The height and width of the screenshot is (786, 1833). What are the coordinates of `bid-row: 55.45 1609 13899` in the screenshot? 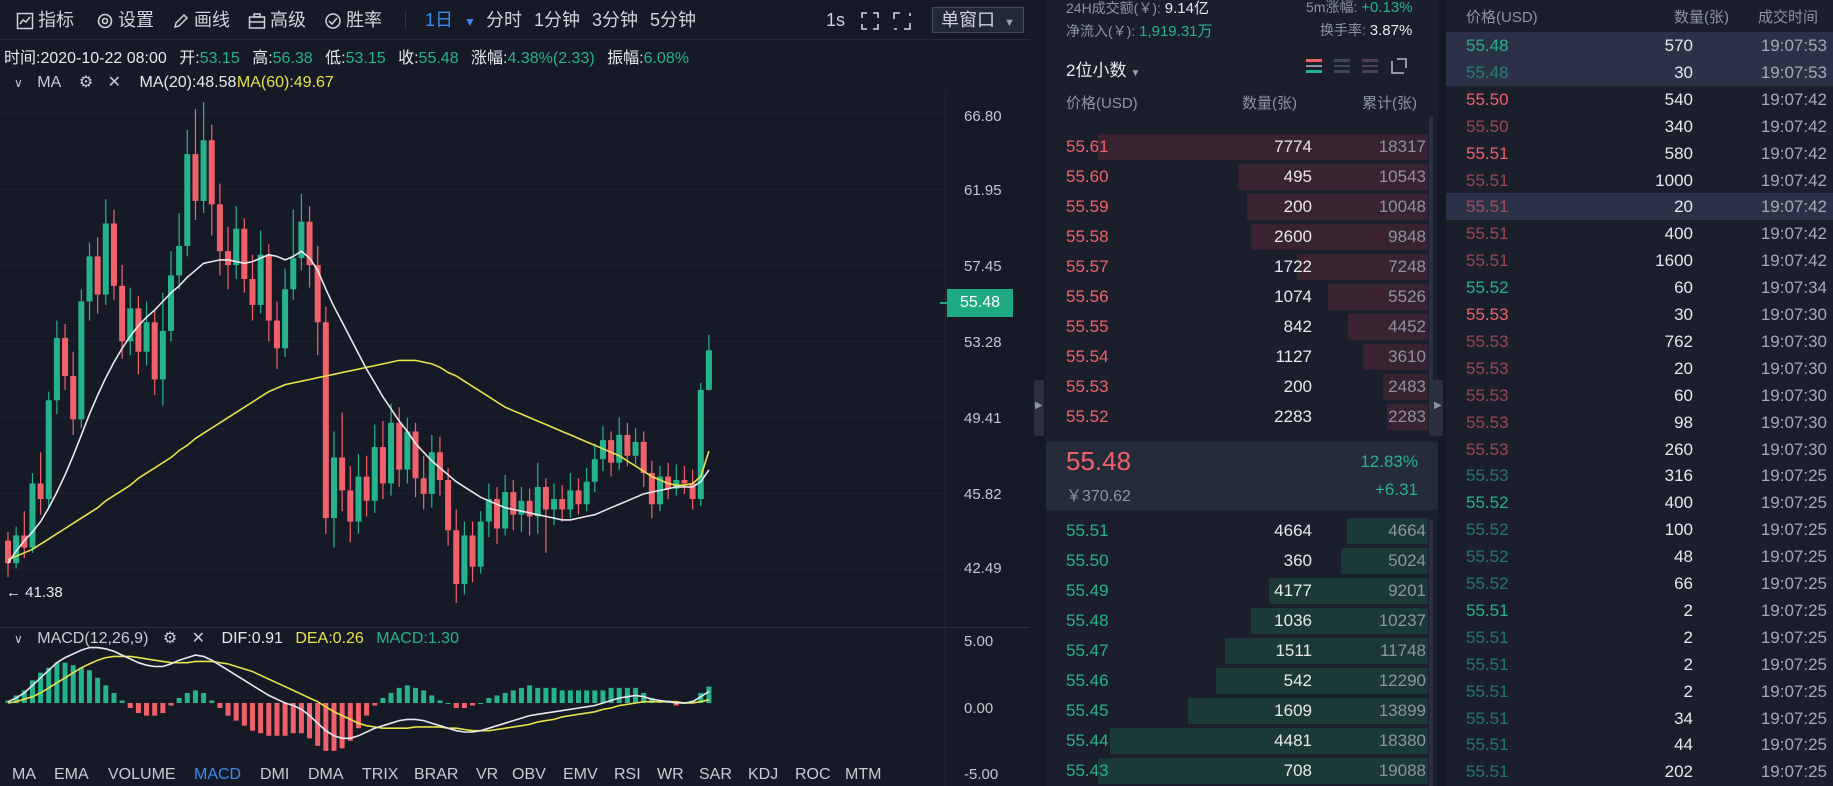 It's located at (1237, 711).